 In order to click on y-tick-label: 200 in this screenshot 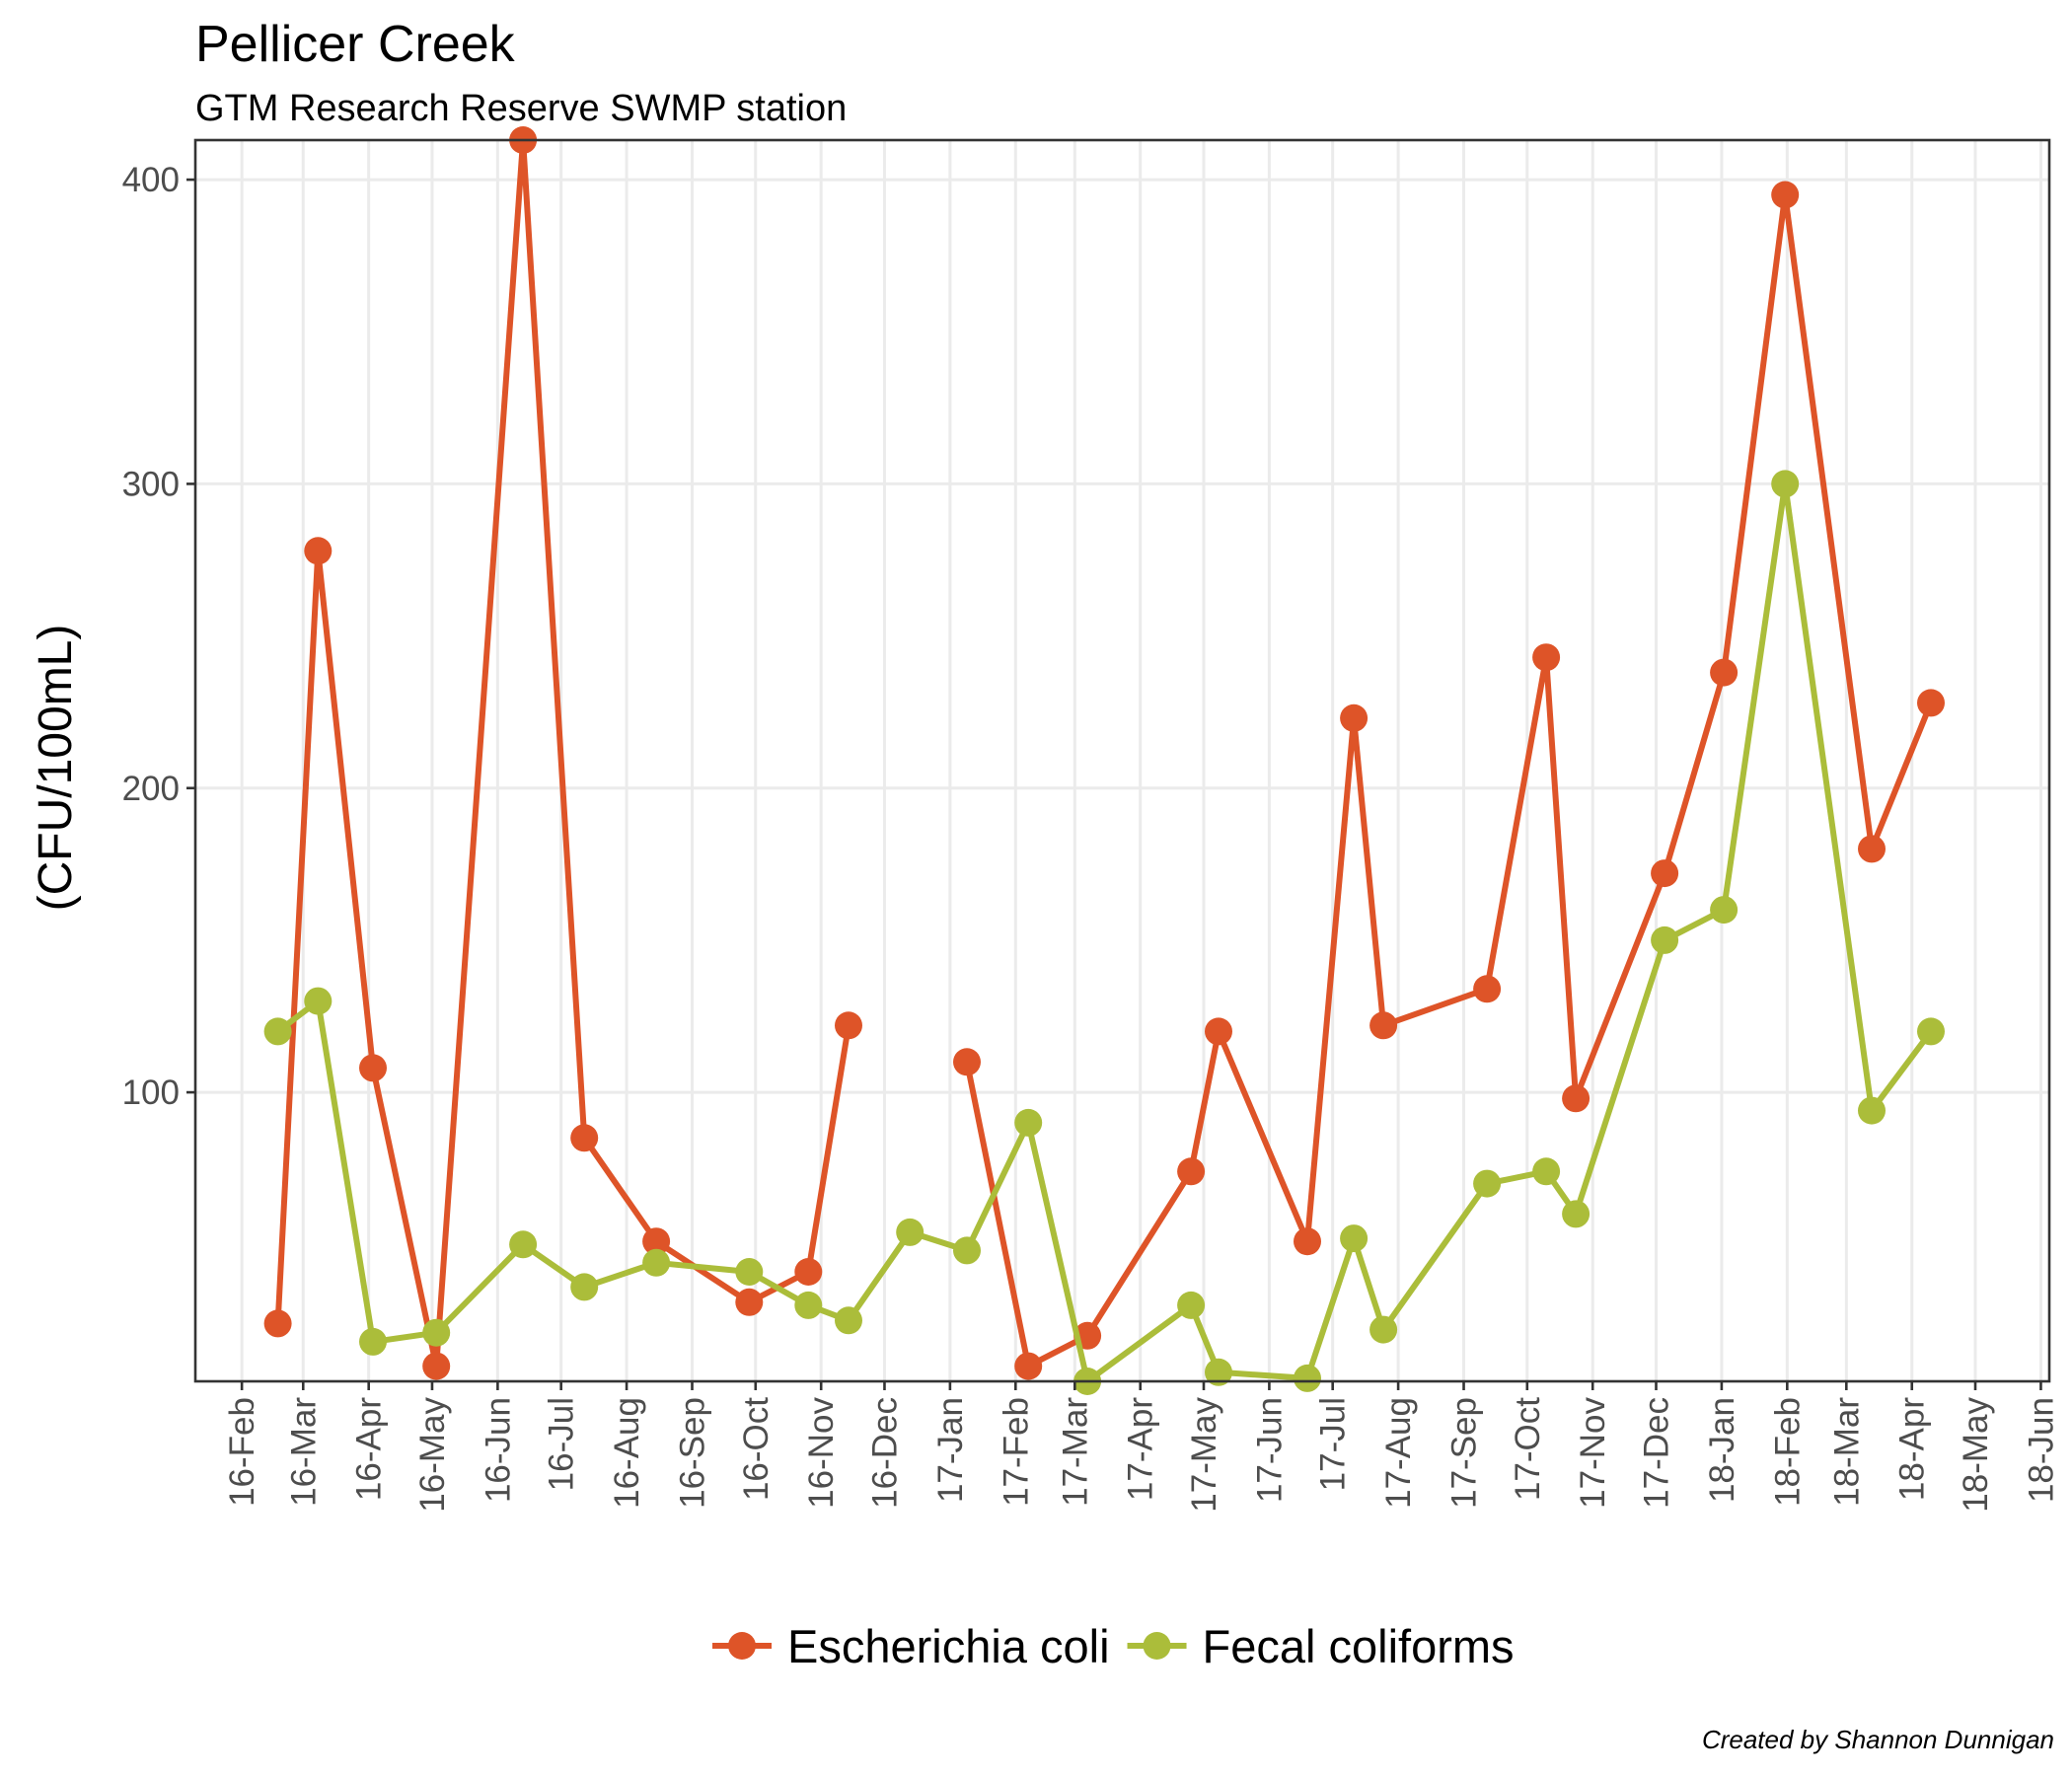, I will do `click(151, 789)`.